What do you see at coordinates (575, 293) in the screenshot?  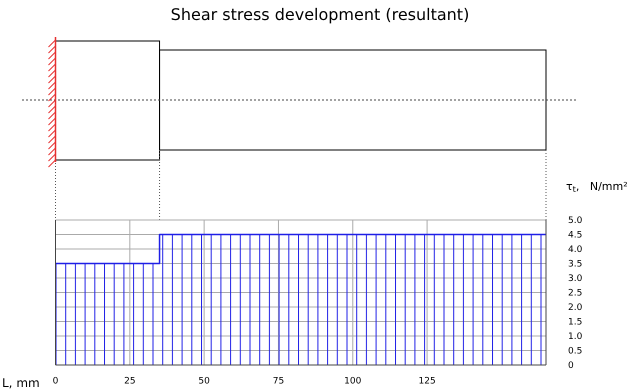 I see `y-tick-label: 2.5` at bounding box center [575, 293].